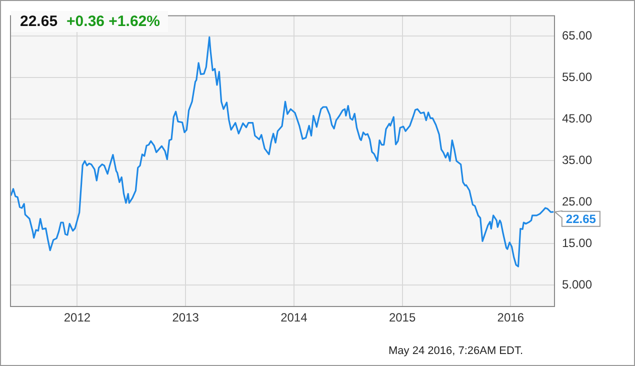 This screenshot has height=366, width=635. I want to click on x-tick-label: 2012, so click(77, 317).